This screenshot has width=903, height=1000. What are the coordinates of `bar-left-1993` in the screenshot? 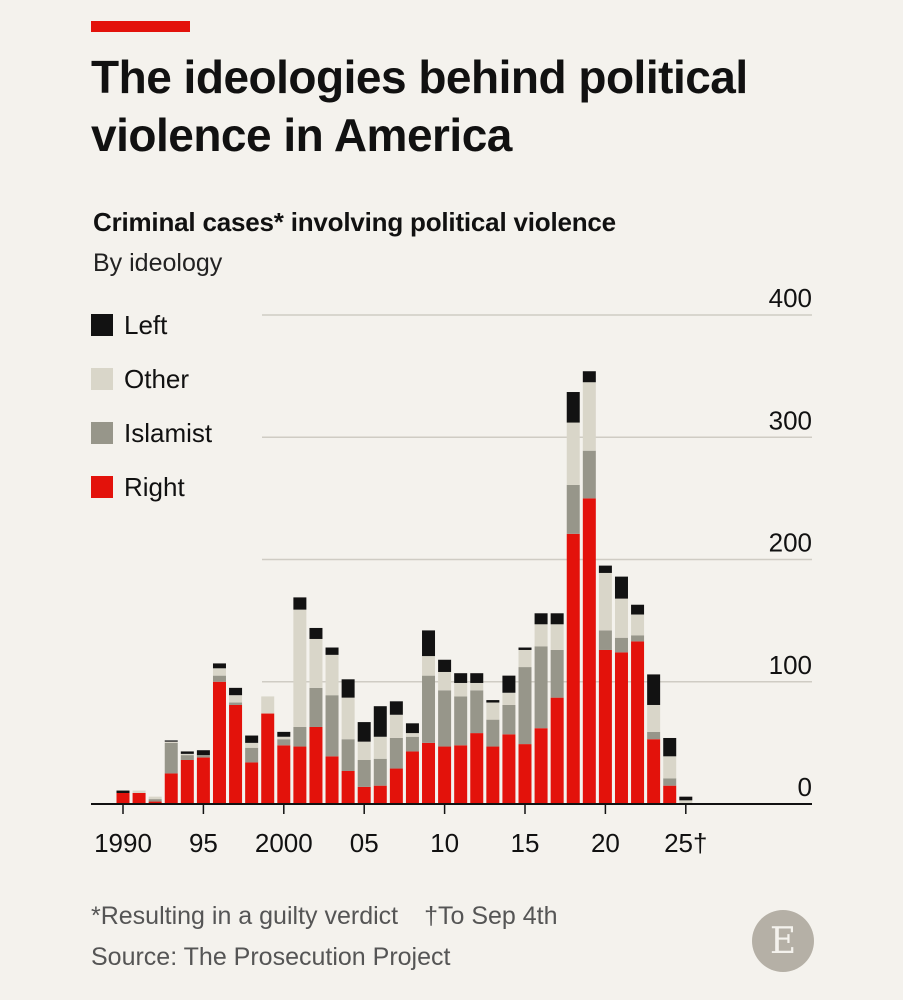 It's located at (171, 741).